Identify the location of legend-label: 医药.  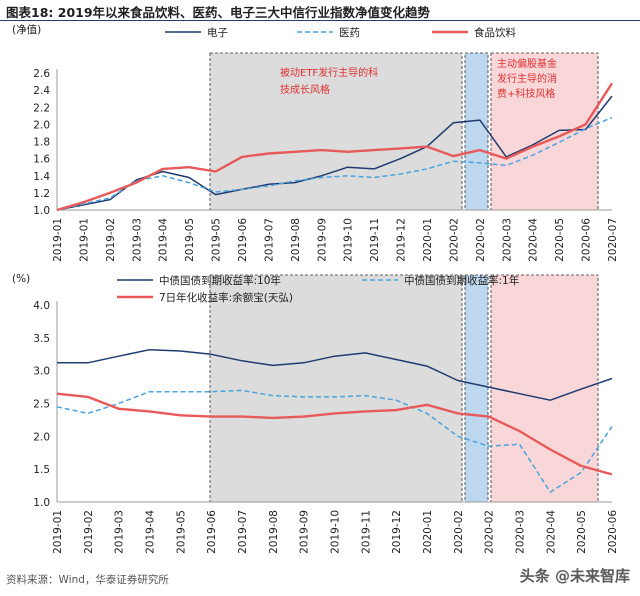
(349, 33).